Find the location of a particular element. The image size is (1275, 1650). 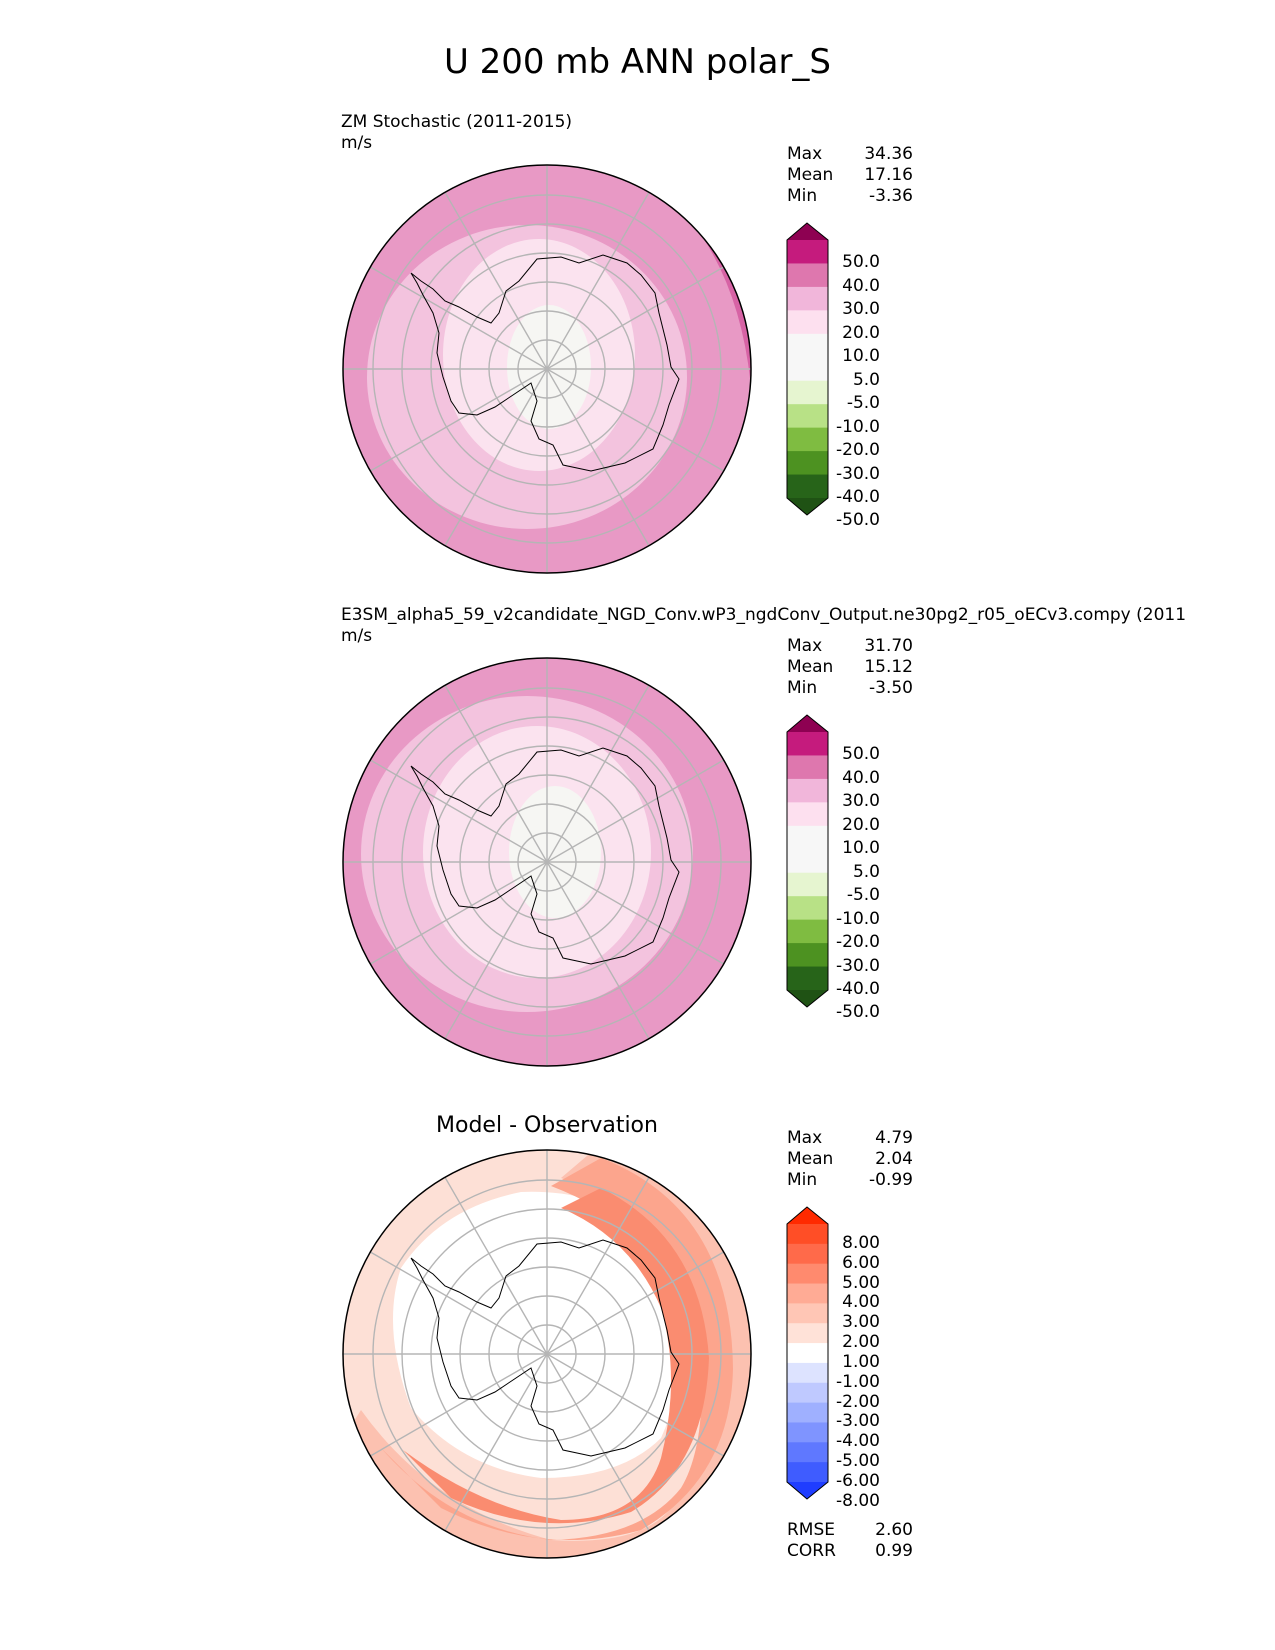

colorbar-tick-label: 20.0 is located at coordinates (861, 332).